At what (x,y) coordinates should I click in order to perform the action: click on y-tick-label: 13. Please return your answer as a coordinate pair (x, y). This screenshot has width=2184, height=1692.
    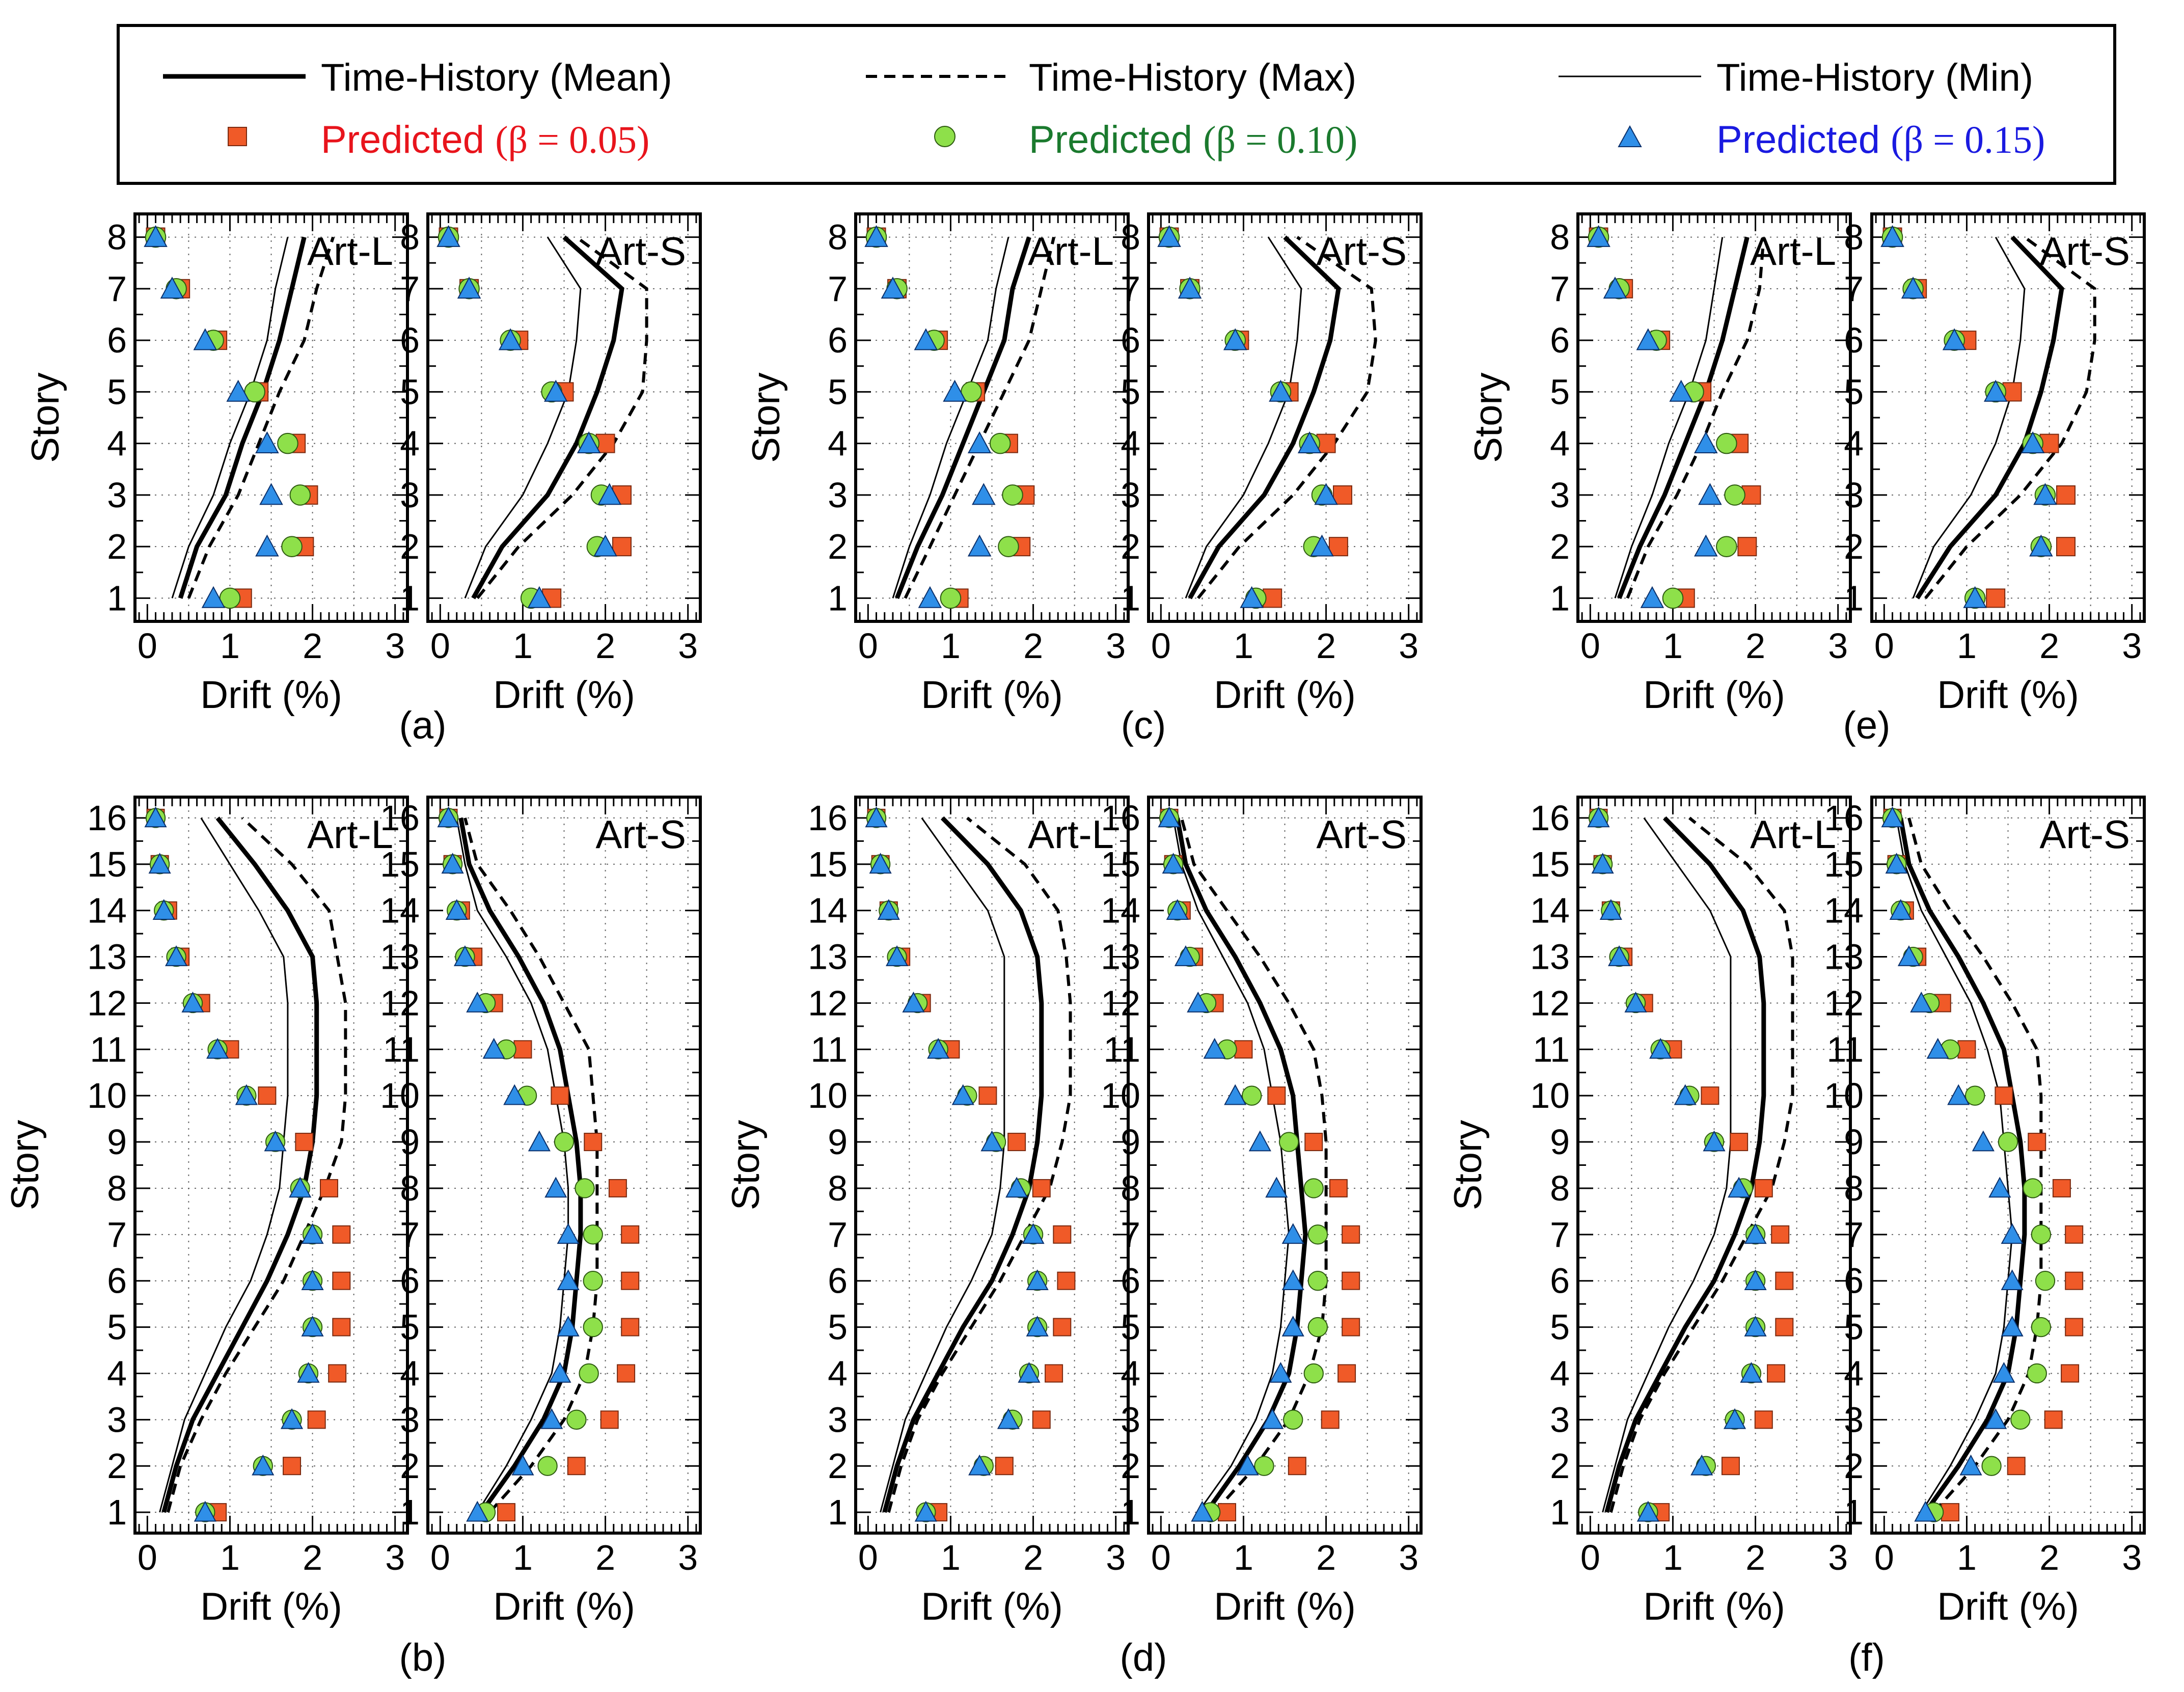
    Looking at the image, I should click on (1844, 957).